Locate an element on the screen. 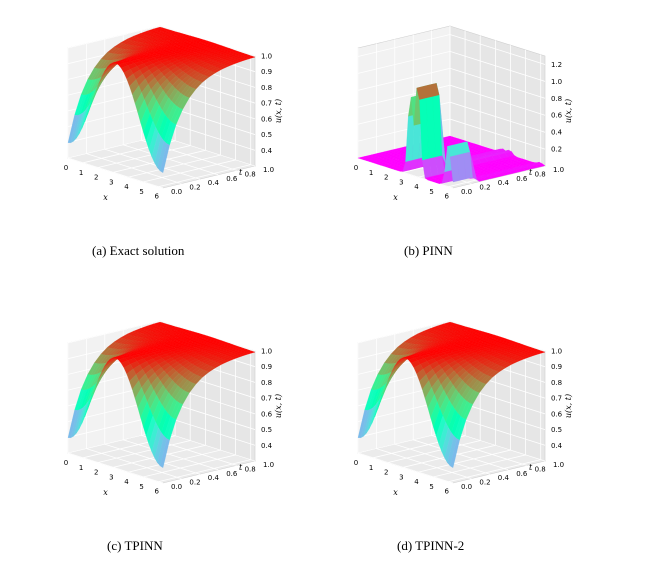  caption-pinn: (b) PINN is located at coordinates (428, 250).